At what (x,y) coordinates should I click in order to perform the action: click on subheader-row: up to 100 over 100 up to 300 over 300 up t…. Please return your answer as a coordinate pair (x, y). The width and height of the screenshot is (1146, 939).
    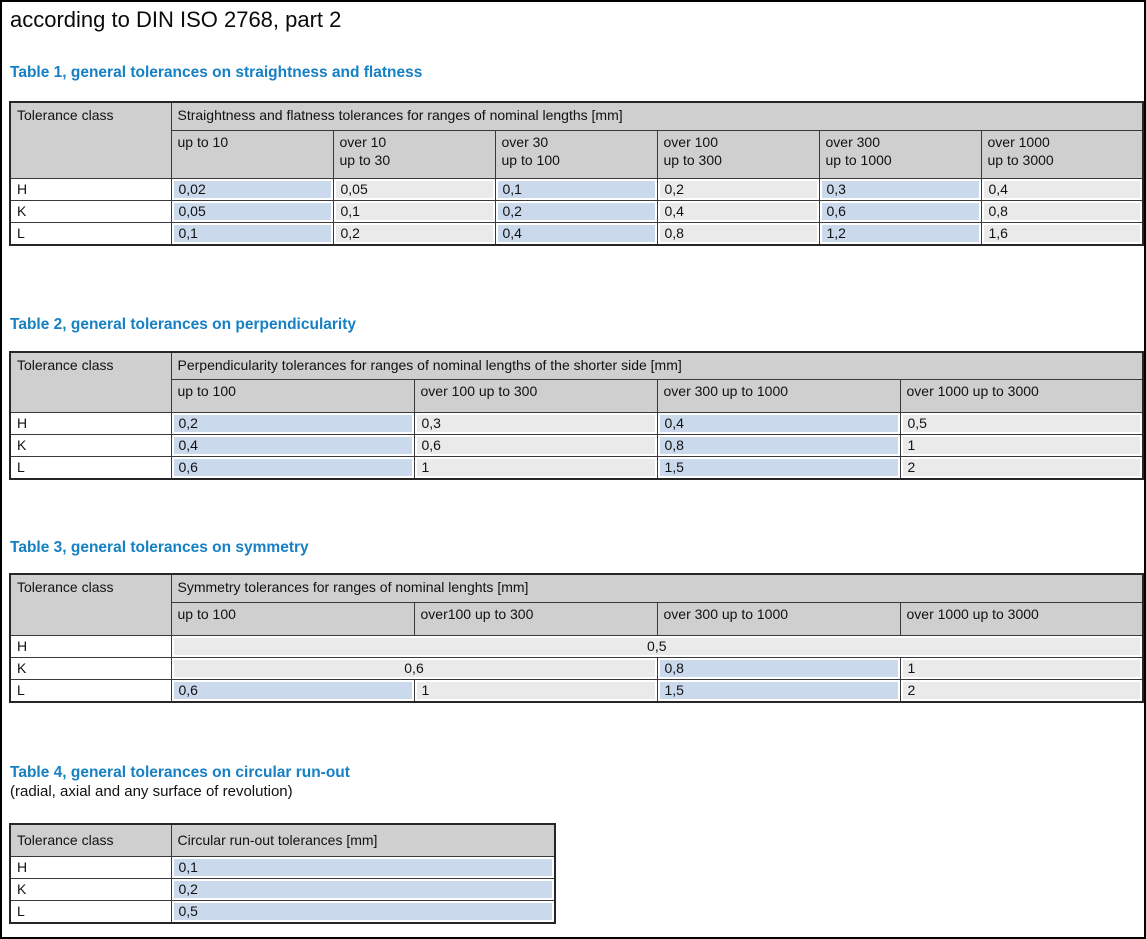
    Looking at the image, I should click on (577, 396).